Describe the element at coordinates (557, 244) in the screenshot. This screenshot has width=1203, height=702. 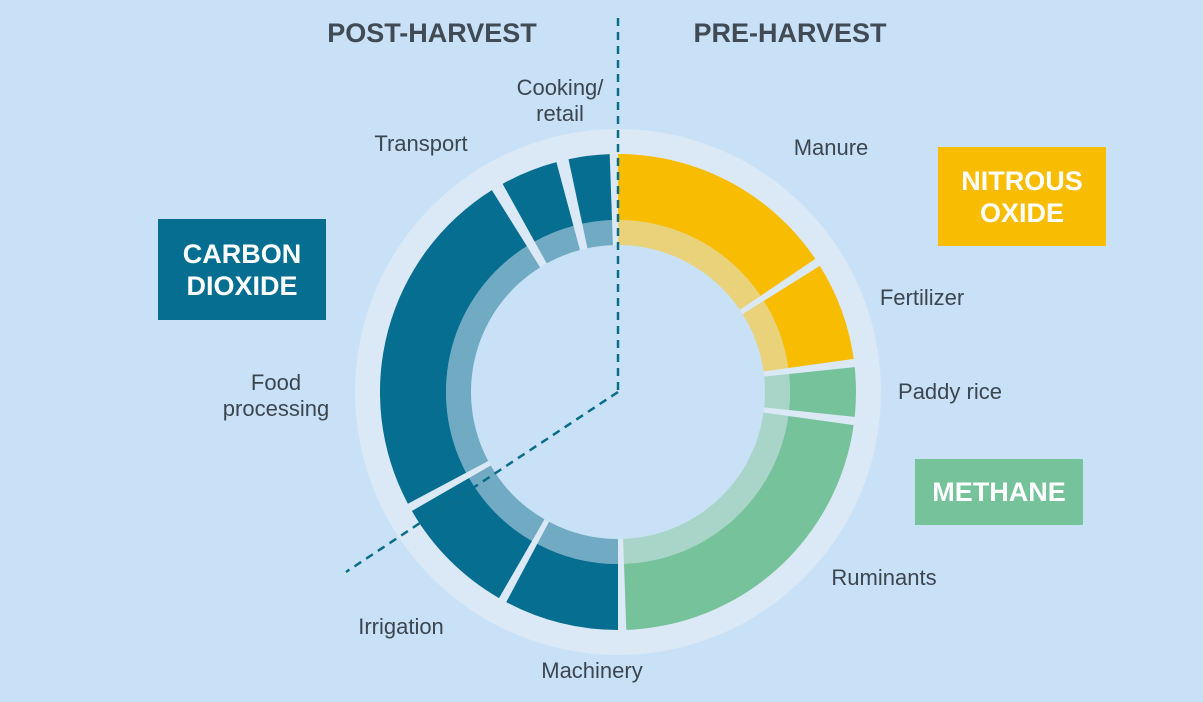
I see `slice-inner-transport` at that location.